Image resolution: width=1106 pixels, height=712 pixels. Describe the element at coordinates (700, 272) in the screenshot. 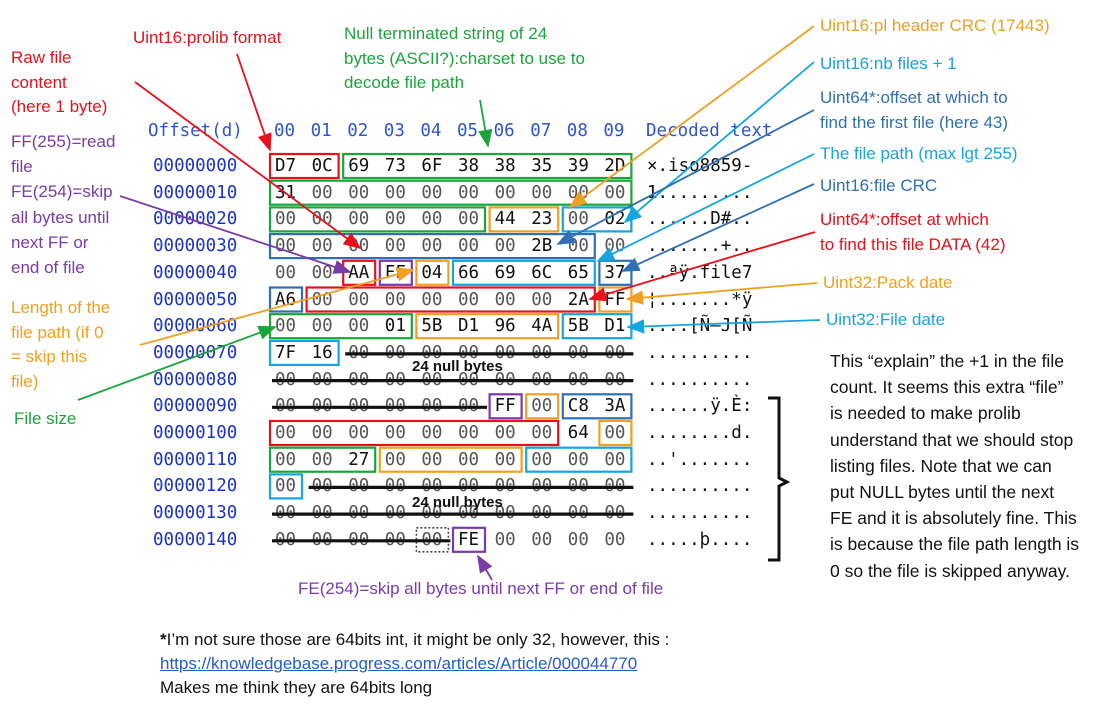

I see `decoded-text: ..ªÿ.file7` at that location.